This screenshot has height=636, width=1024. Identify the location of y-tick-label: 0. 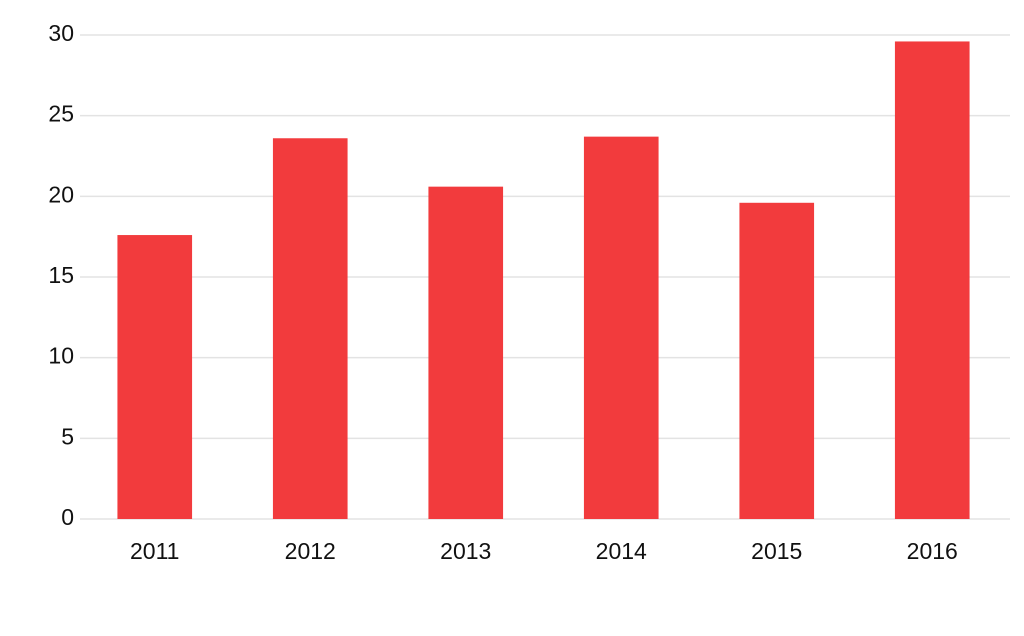
(67, 517).